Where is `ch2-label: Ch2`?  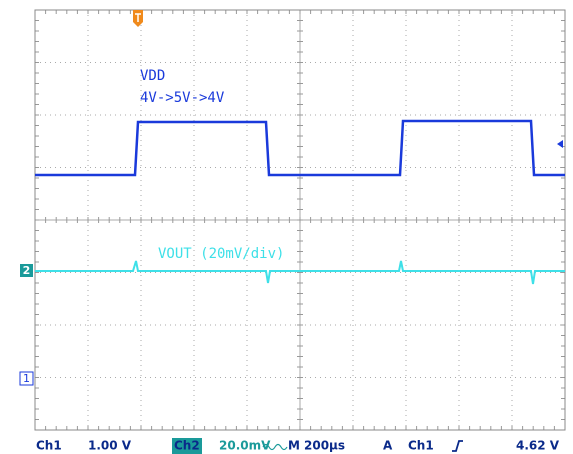
ch2-label: Ch2 is located at coordinates (187, 446).